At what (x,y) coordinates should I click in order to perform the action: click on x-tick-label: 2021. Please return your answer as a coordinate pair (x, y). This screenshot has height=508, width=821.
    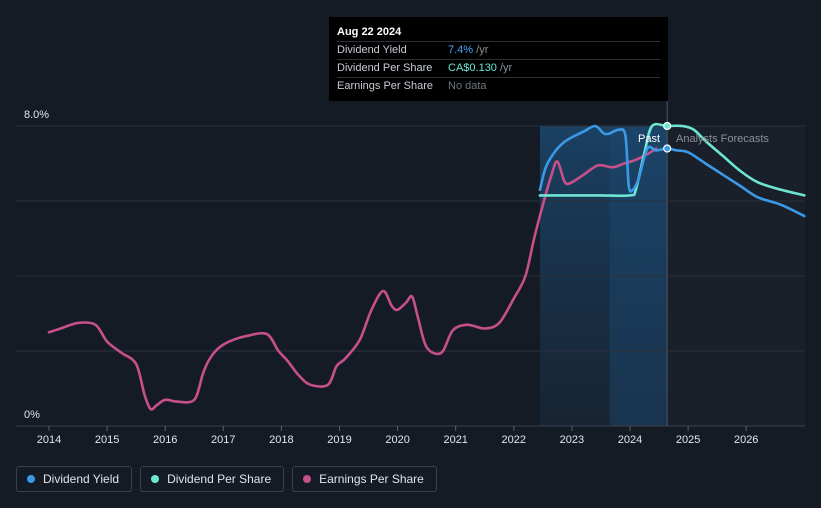
    Looking at the image, I should click on (455, 440).